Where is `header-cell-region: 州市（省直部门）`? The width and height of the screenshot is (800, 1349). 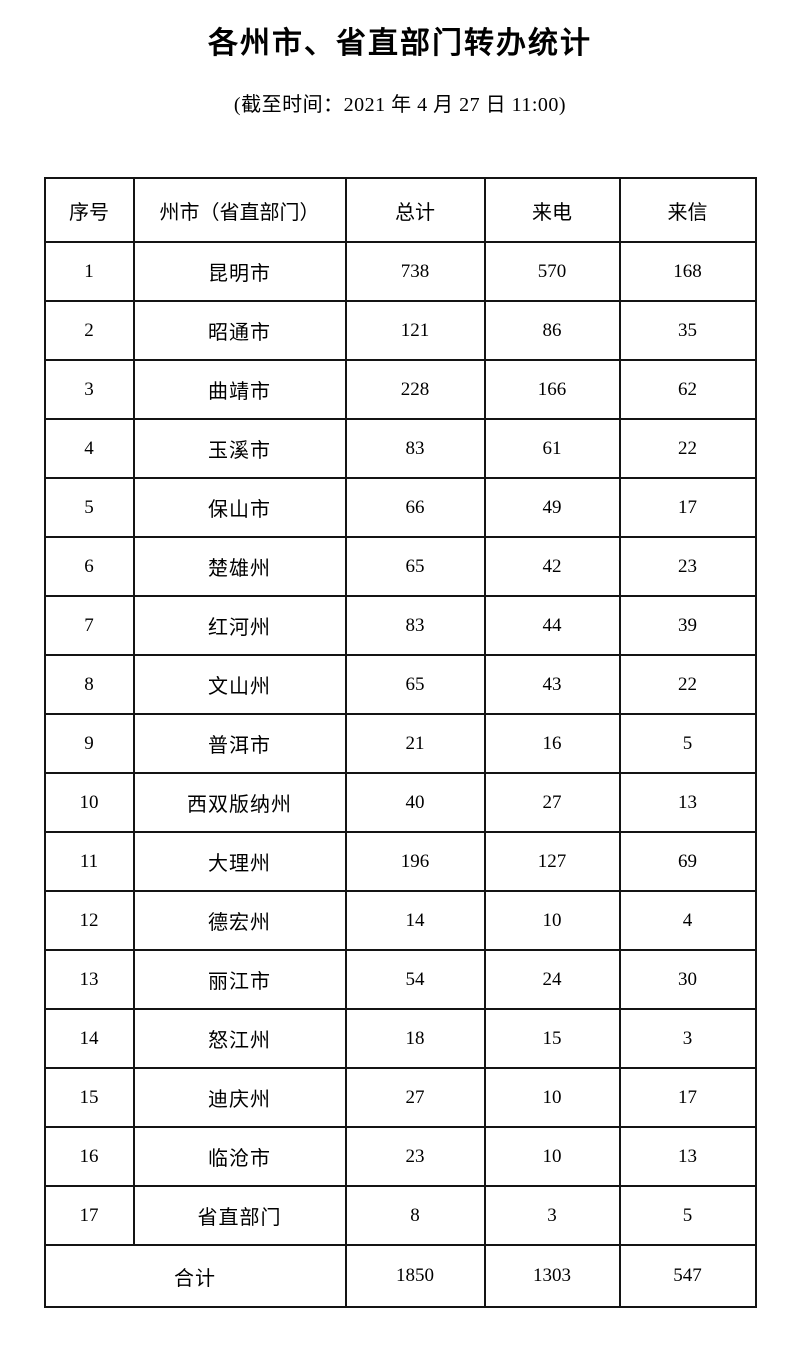 header-cell-region: 州市（省直部门） is located at coordinates (239, 210).